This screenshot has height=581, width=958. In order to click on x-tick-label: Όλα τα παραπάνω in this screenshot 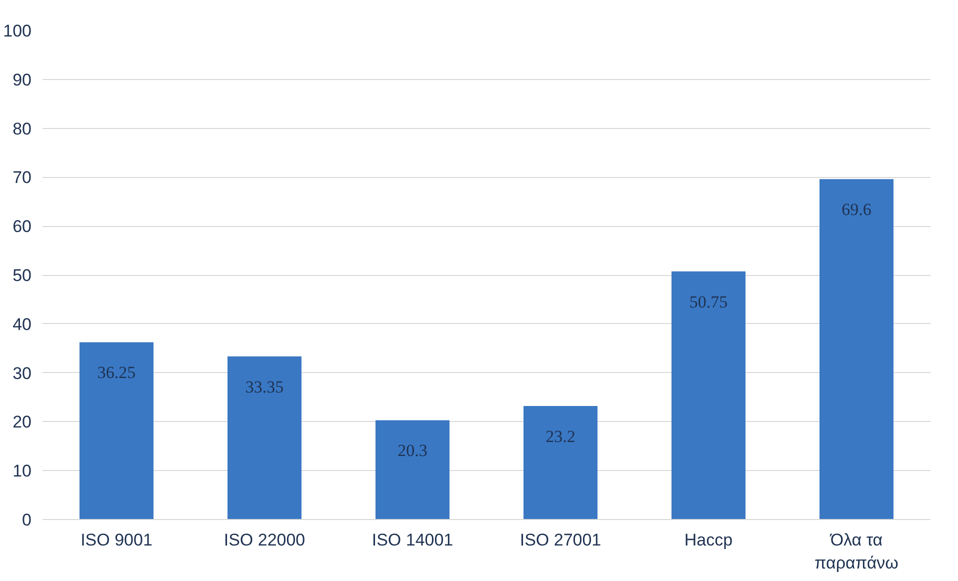, I will do `click(856, 551)`.